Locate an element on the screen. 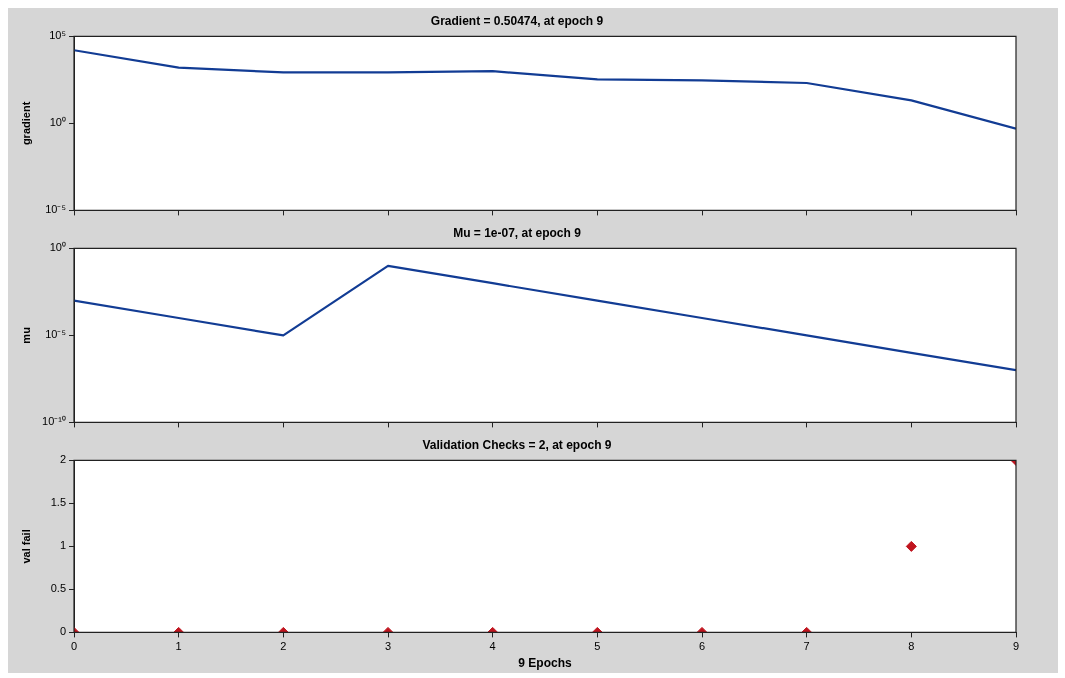 The height and width of the screenshot is (678, 1065). y-tick-label: 10⁻¹⁰ is located at coordinates (54, 421).